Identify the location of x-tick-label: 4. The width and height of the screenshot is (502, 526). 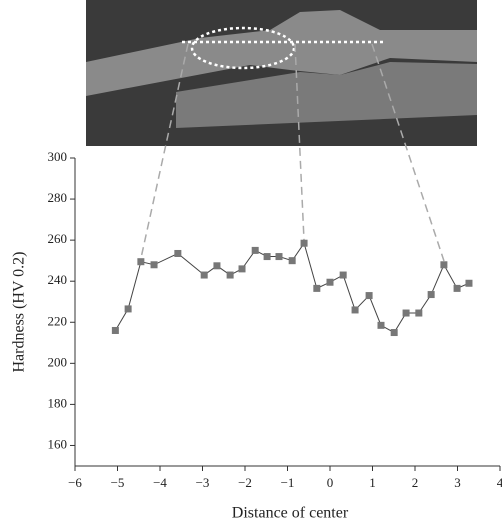
(499, 482).